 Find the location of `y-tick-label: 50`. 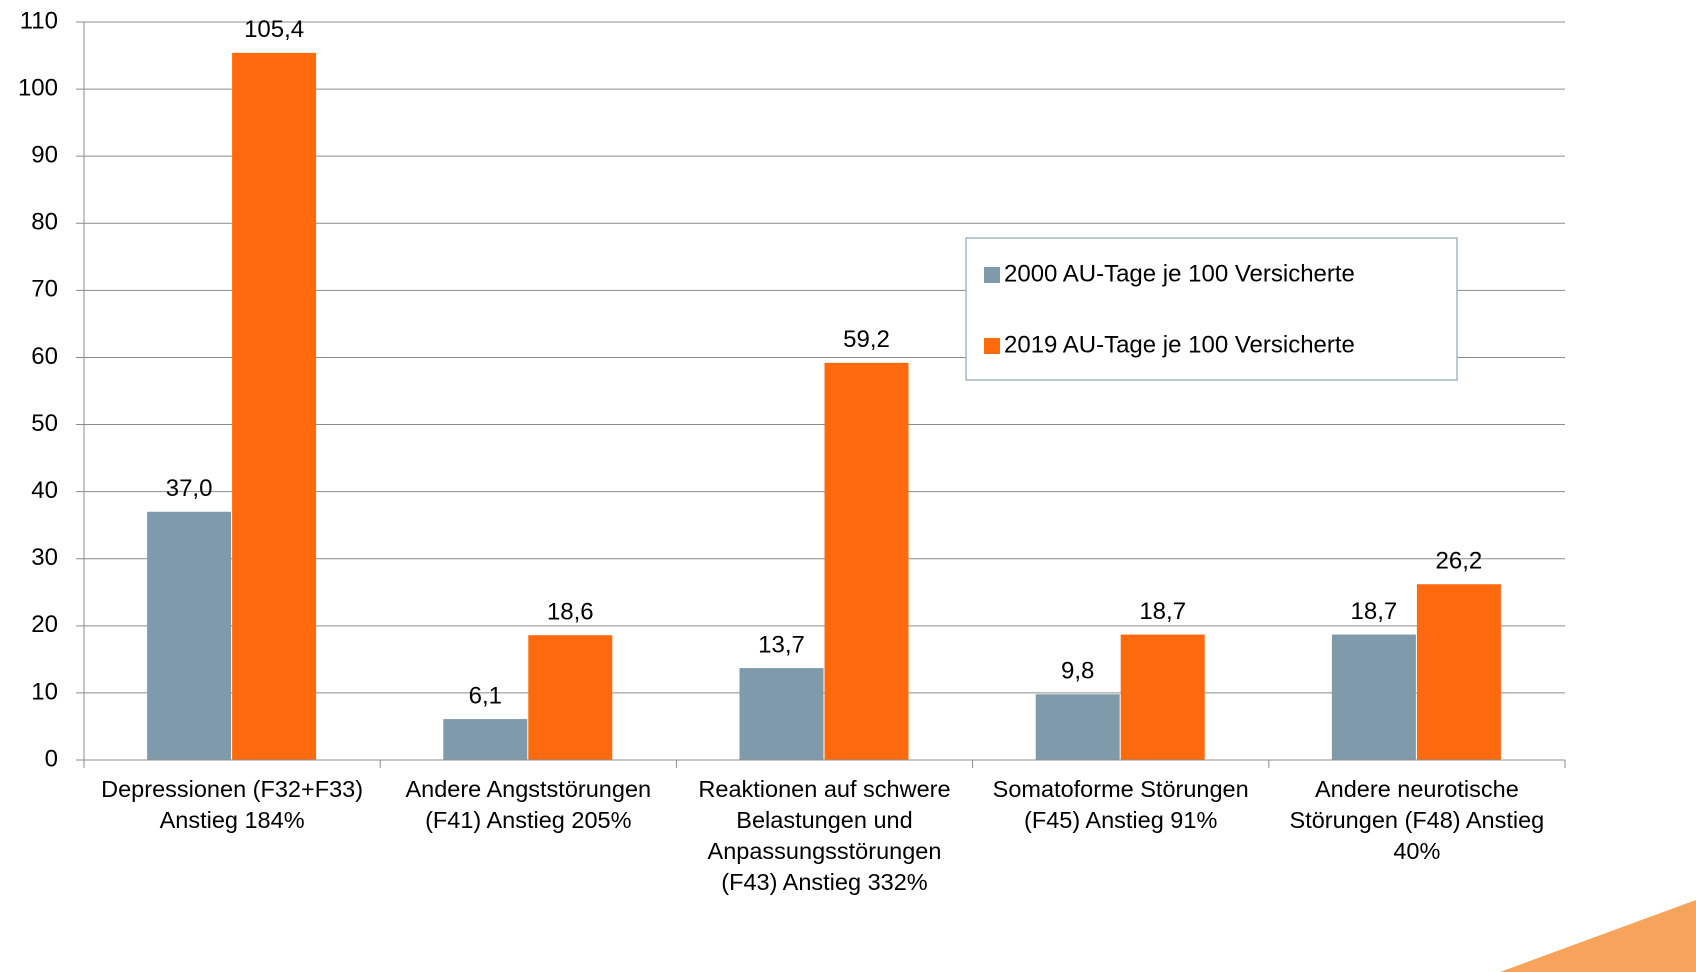

y-tick-label: 50 is located at coordinates (44, 423).